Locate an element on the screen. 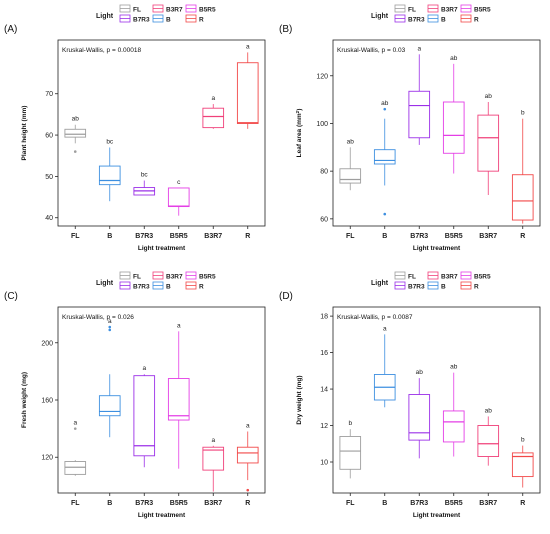  outlier-point-fl is located at coordinates (75, 151).